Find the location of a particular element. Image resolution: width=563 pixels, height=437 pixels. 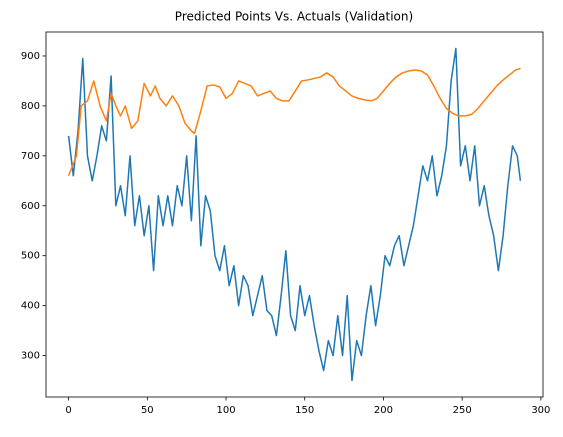

y-tick-label: 800 is located at coordinates (30, 106).